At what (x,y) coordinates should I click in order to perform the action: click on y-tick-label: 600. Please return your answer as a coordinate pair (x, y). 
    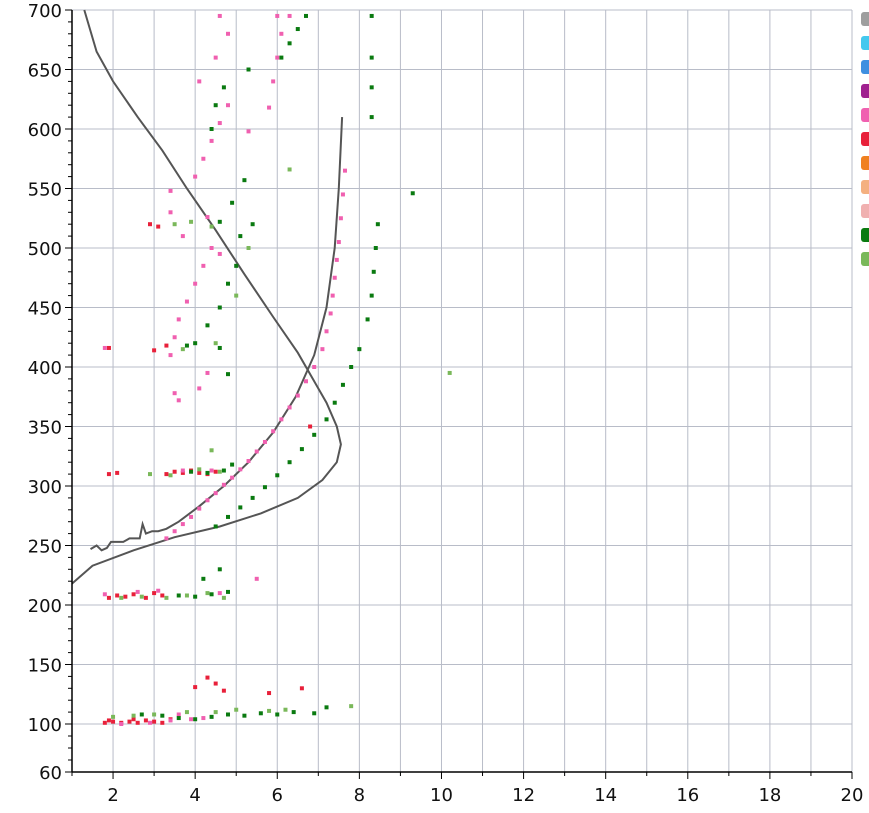
    Looking at the image, I should click on (45, 130).